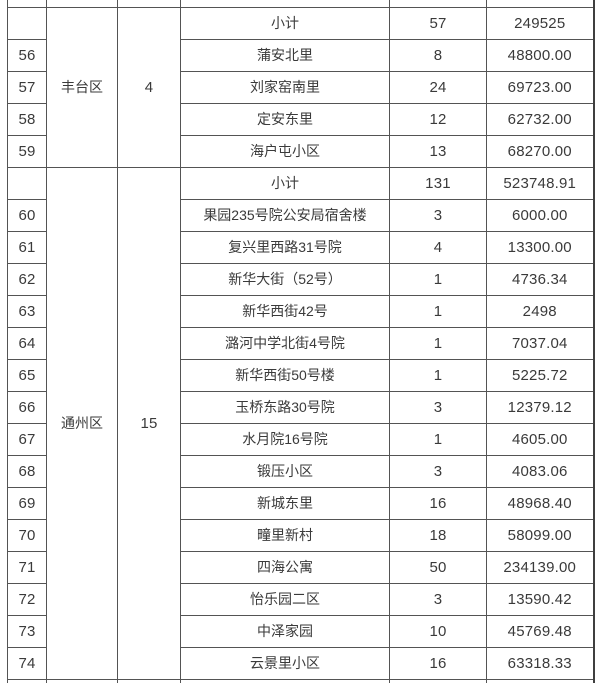 Image resolution: width=600 pixels, height=685 pixels. Describe the element at coordinates (285, 215) in the screenshot. I see `community-name-cell: 果园235号院公安局宿舍楼` at that location.